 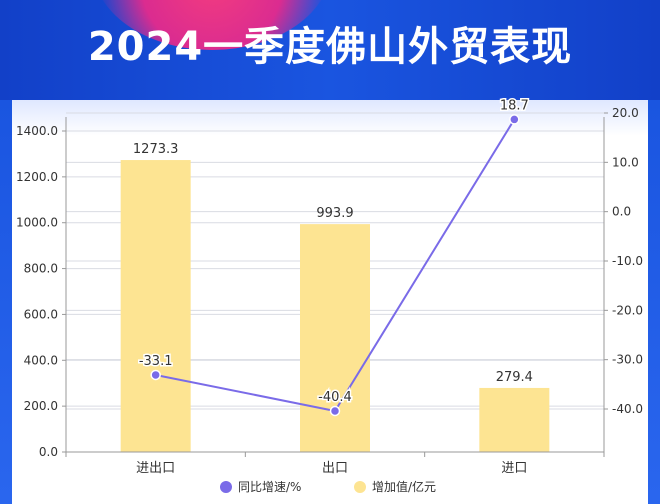 What do you see at coordinates (269, 487) in the screenshot?
I see `legend-label-line: 同比增速/%` at bounding box center [269, 487].